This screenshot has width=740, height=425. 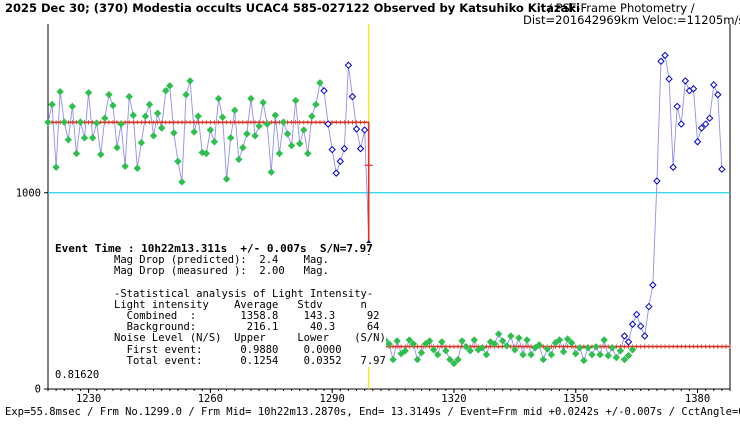 I want to click on stat-line-extra: 0.81620, so click(x=77, y=375).